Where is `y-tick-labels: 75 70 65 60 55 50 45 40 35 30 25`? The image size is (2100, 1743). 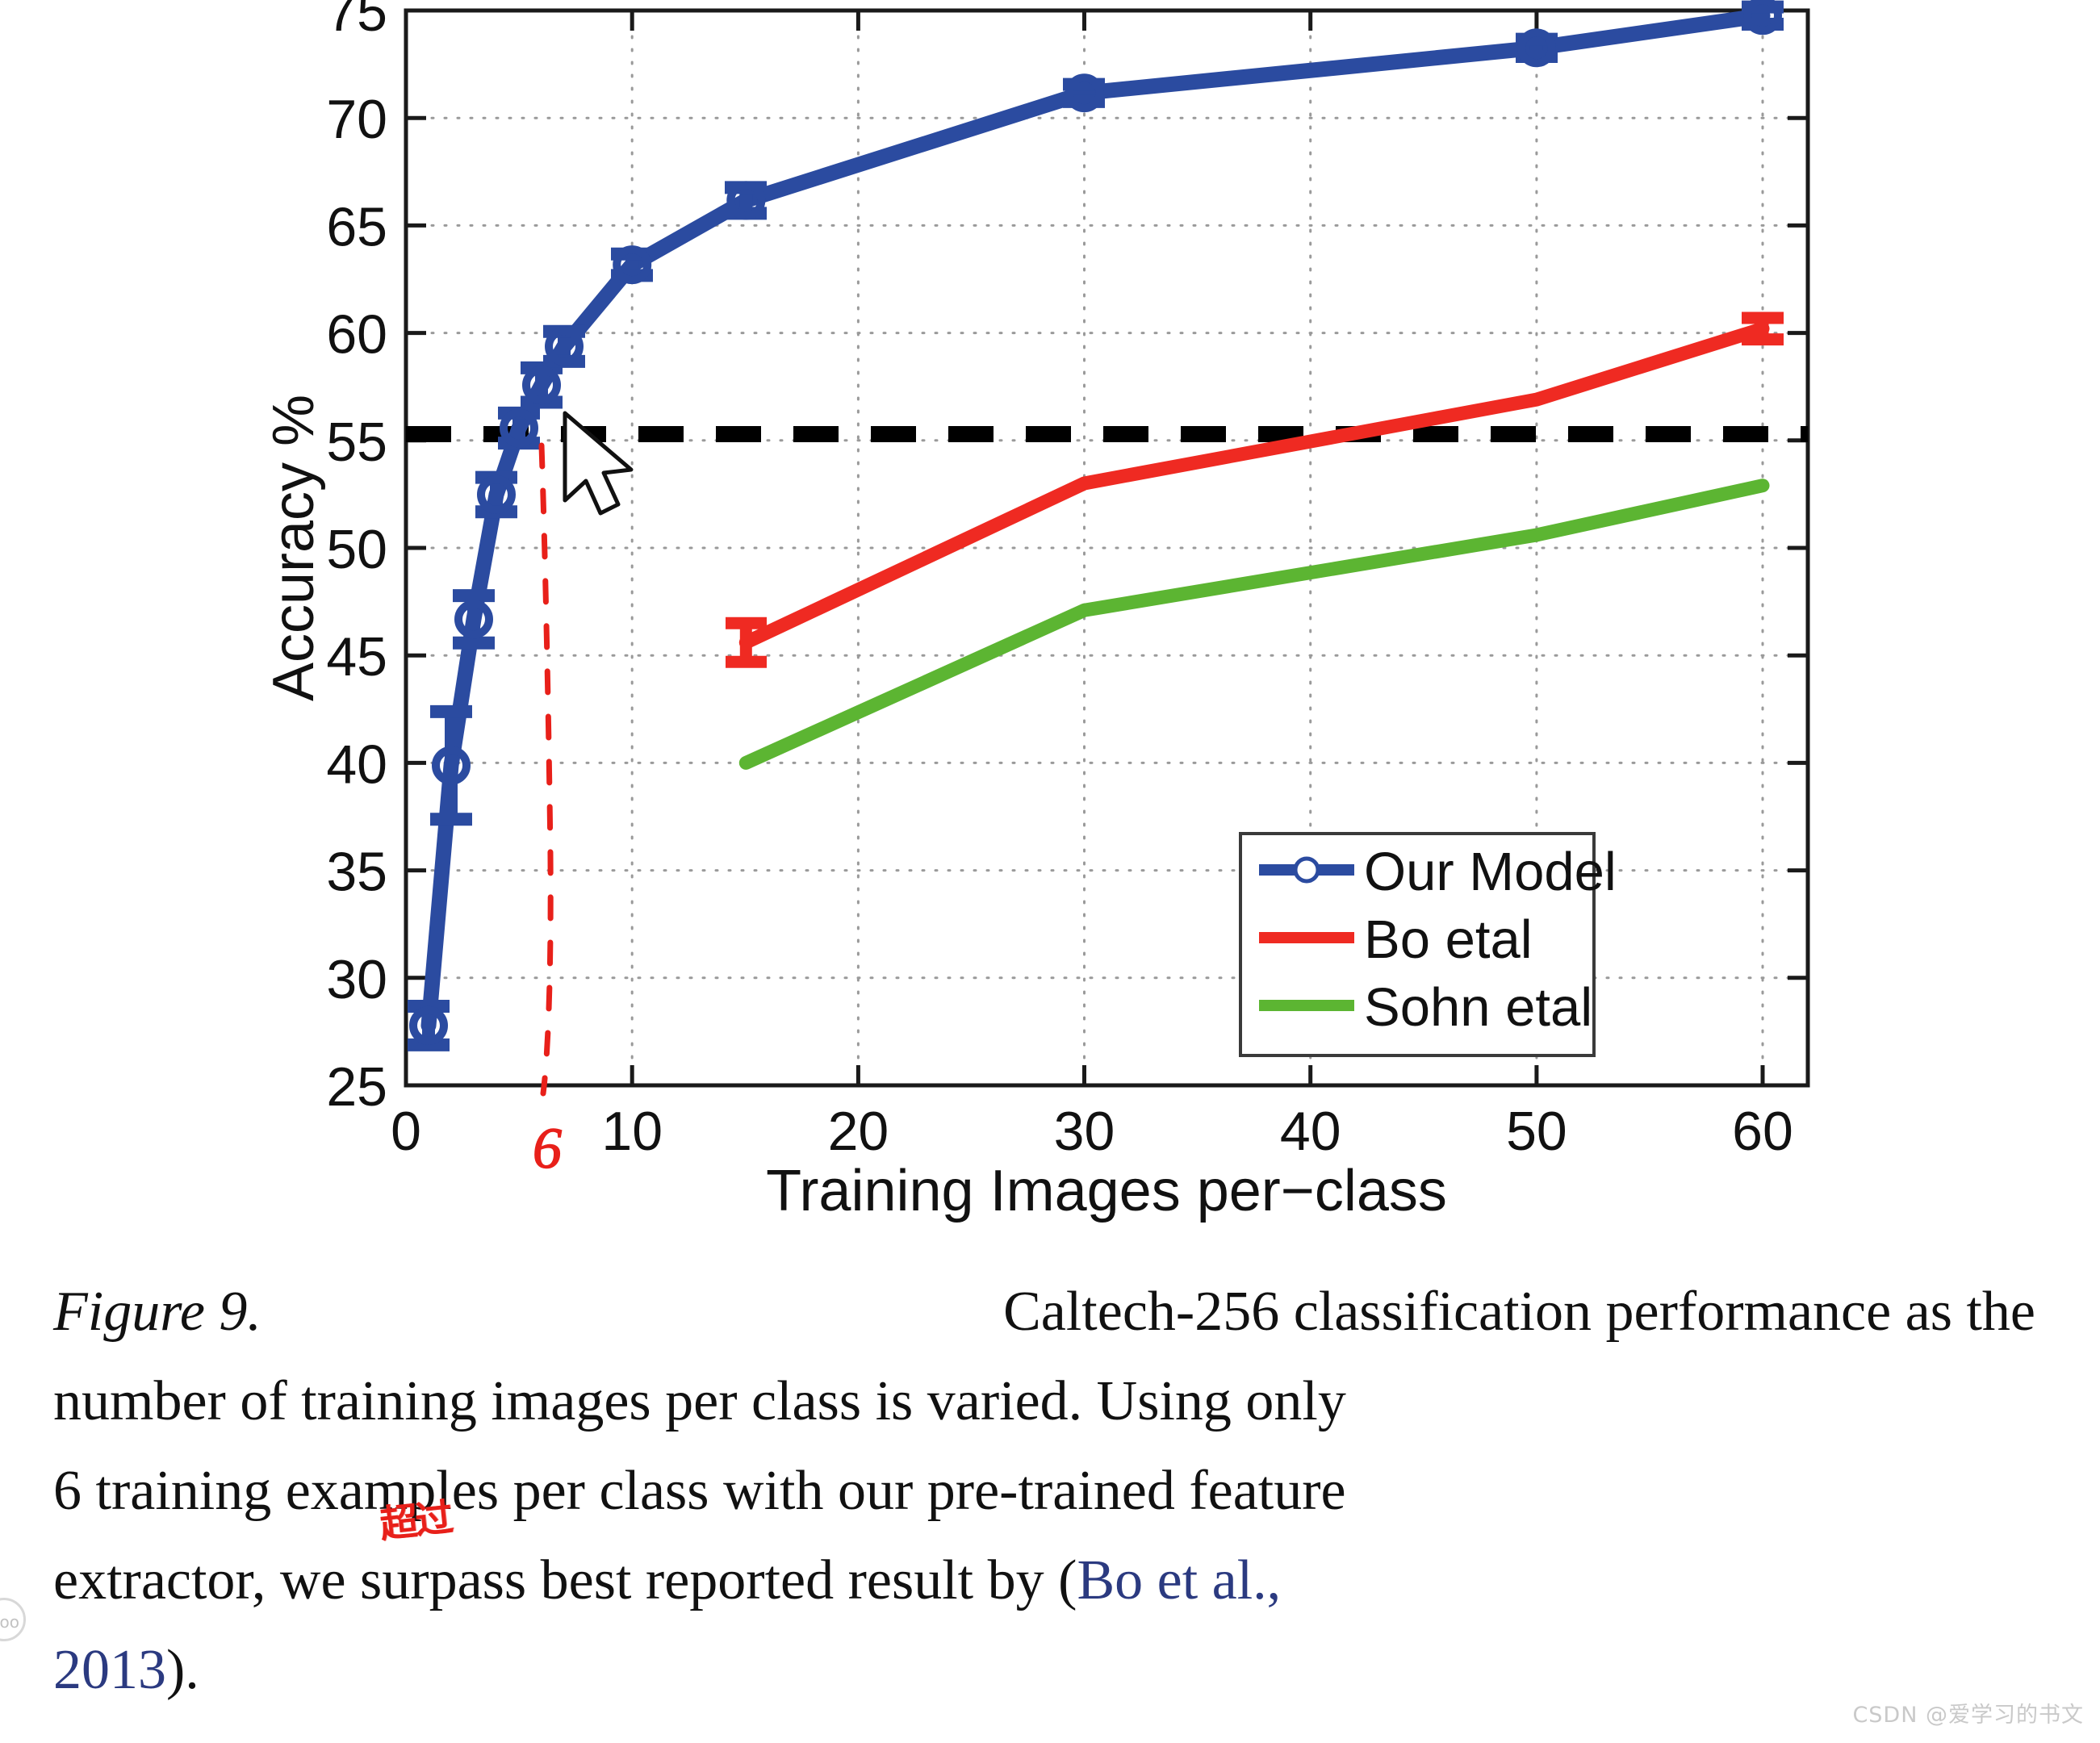
y-tick-labels: 75 70 65 60 55 50 45 40 35 30 25 is located at coordinates (356, 559).